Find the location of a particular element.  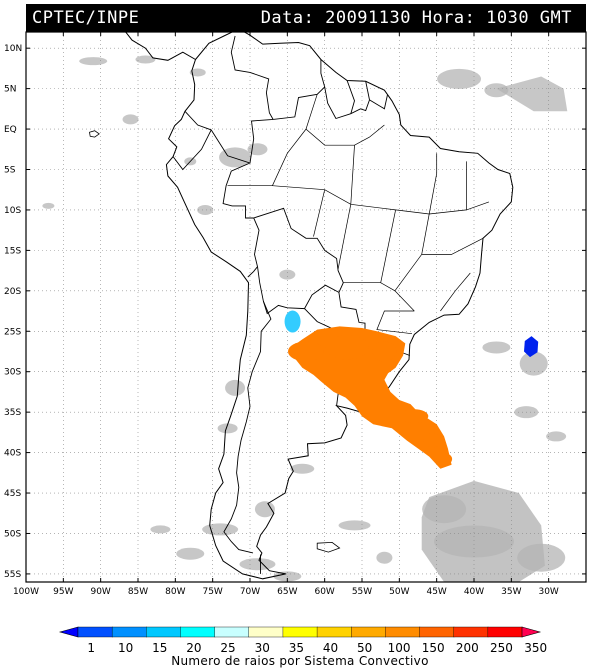

colorbar-label: 50 is located at coordinates (365, 648).